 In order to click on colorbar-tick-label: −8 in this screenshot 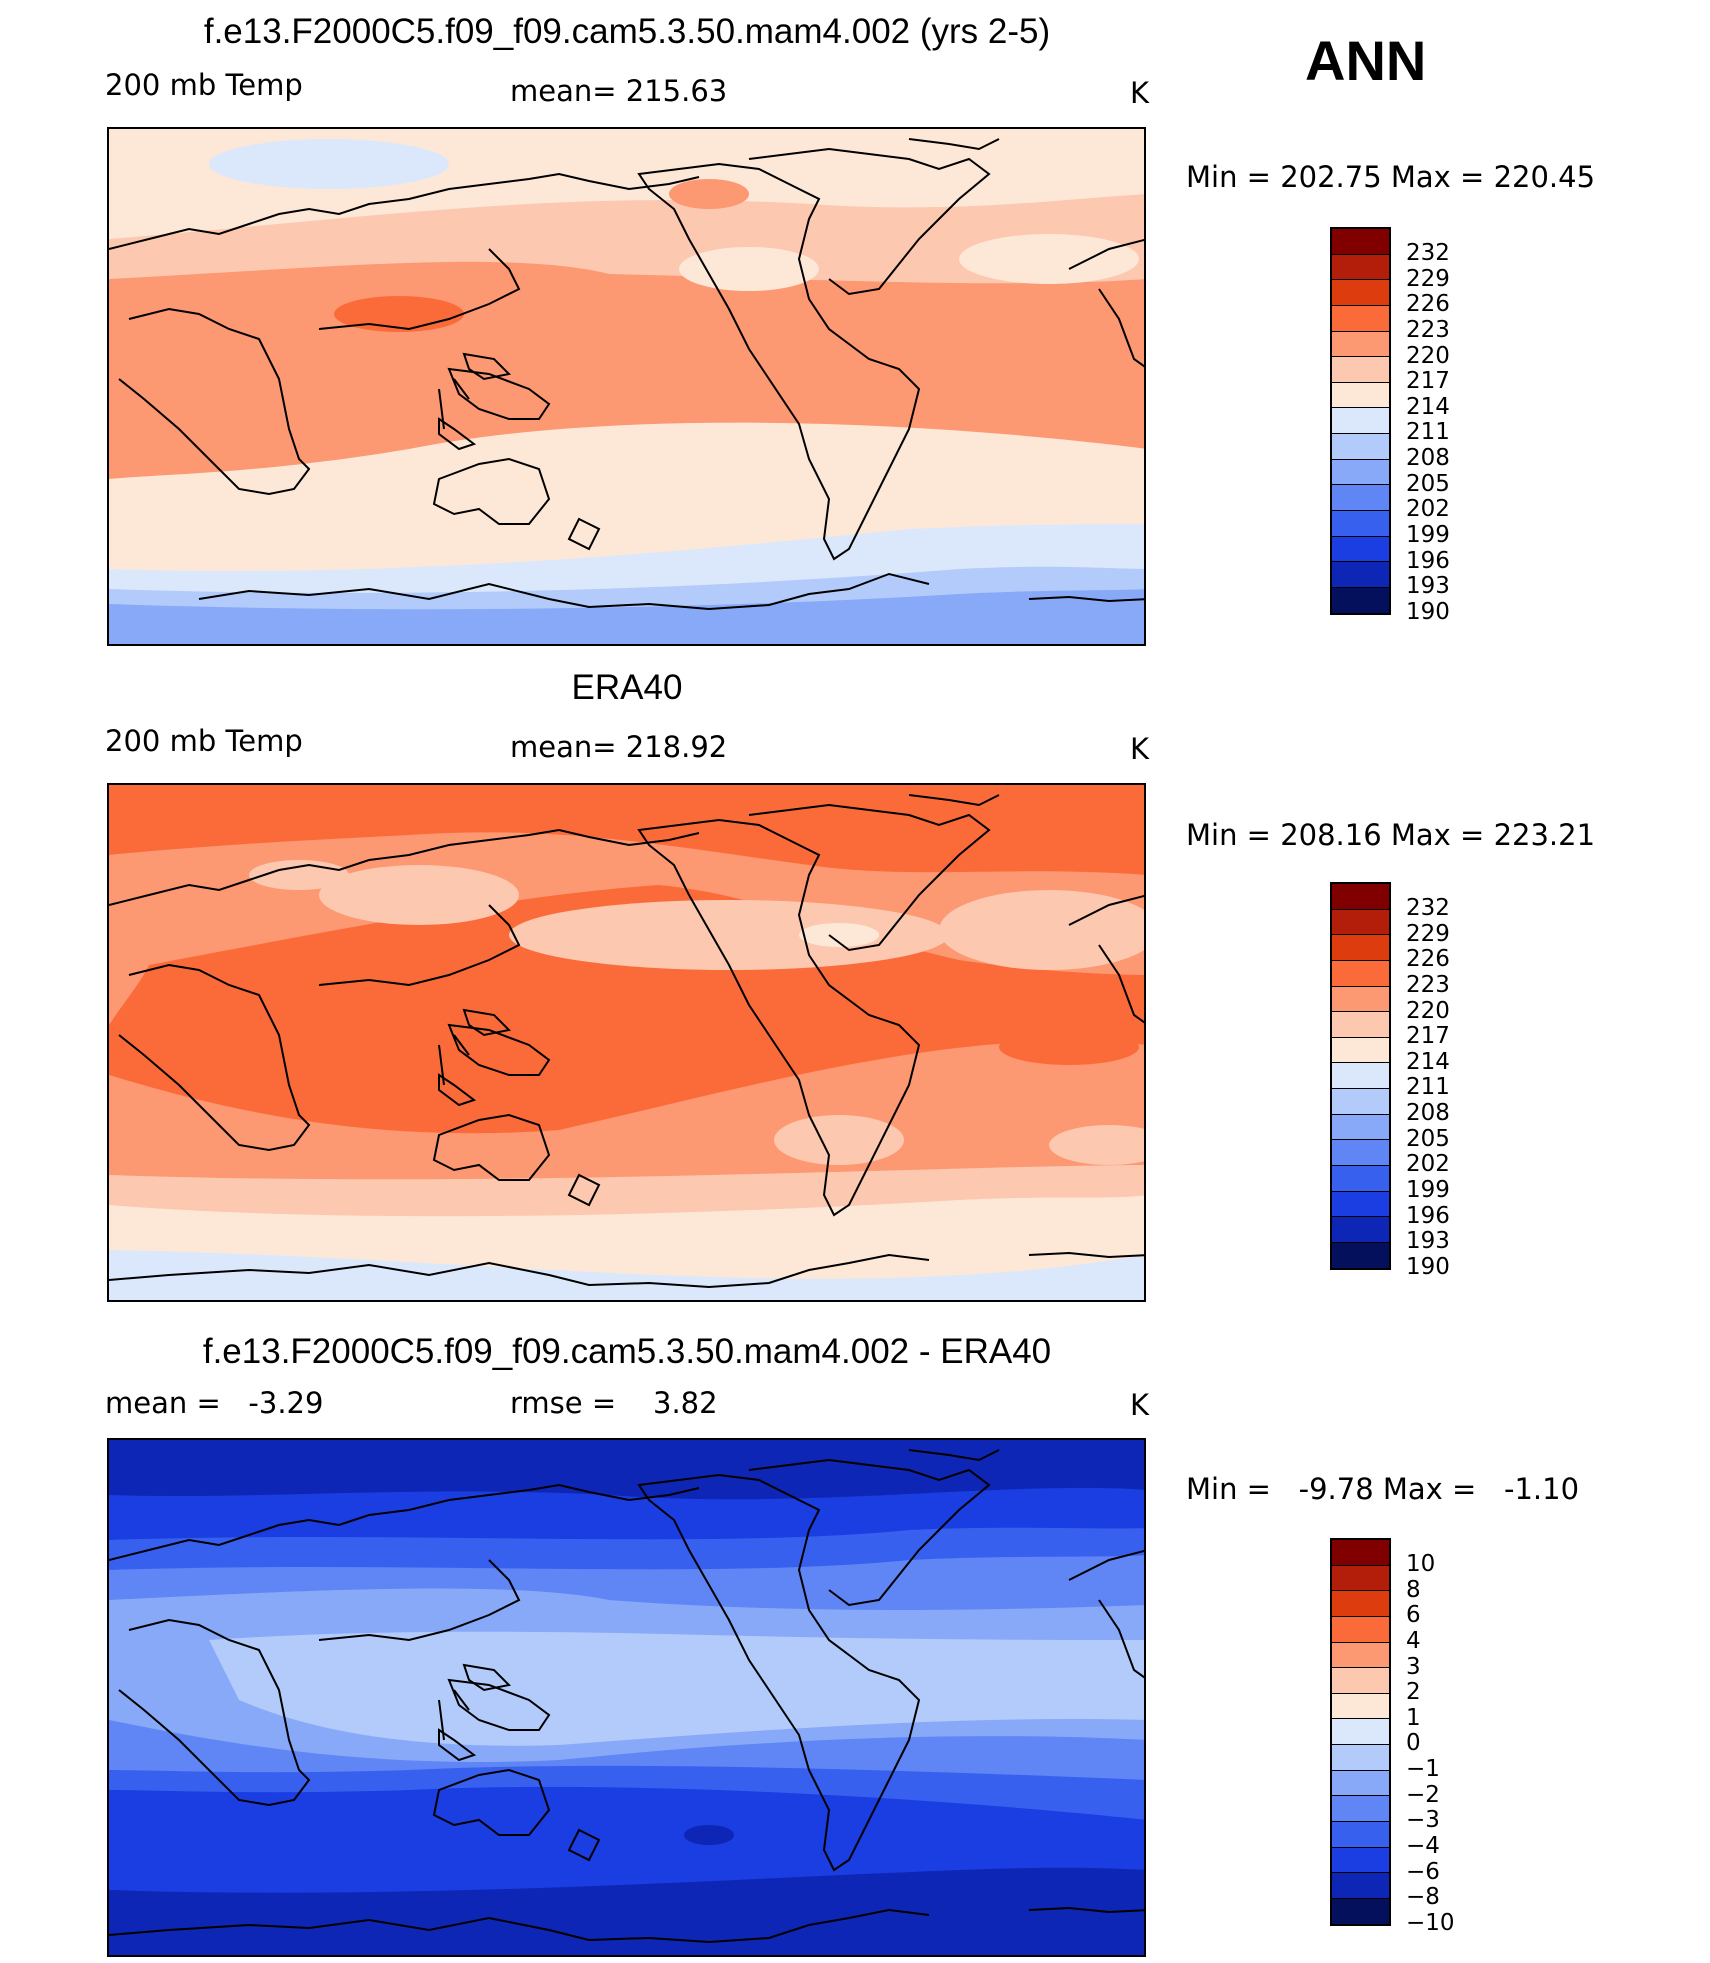, I will do `click(1423, 1897)`.